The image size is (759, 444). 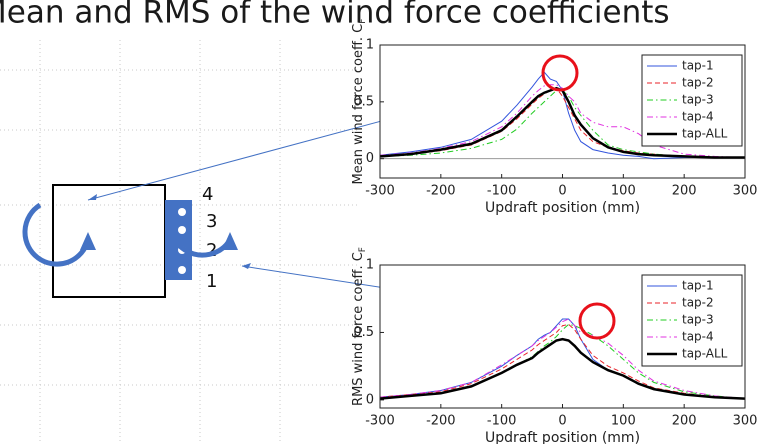 I want to click on vortex-arrows, so click(x=127, y=234).